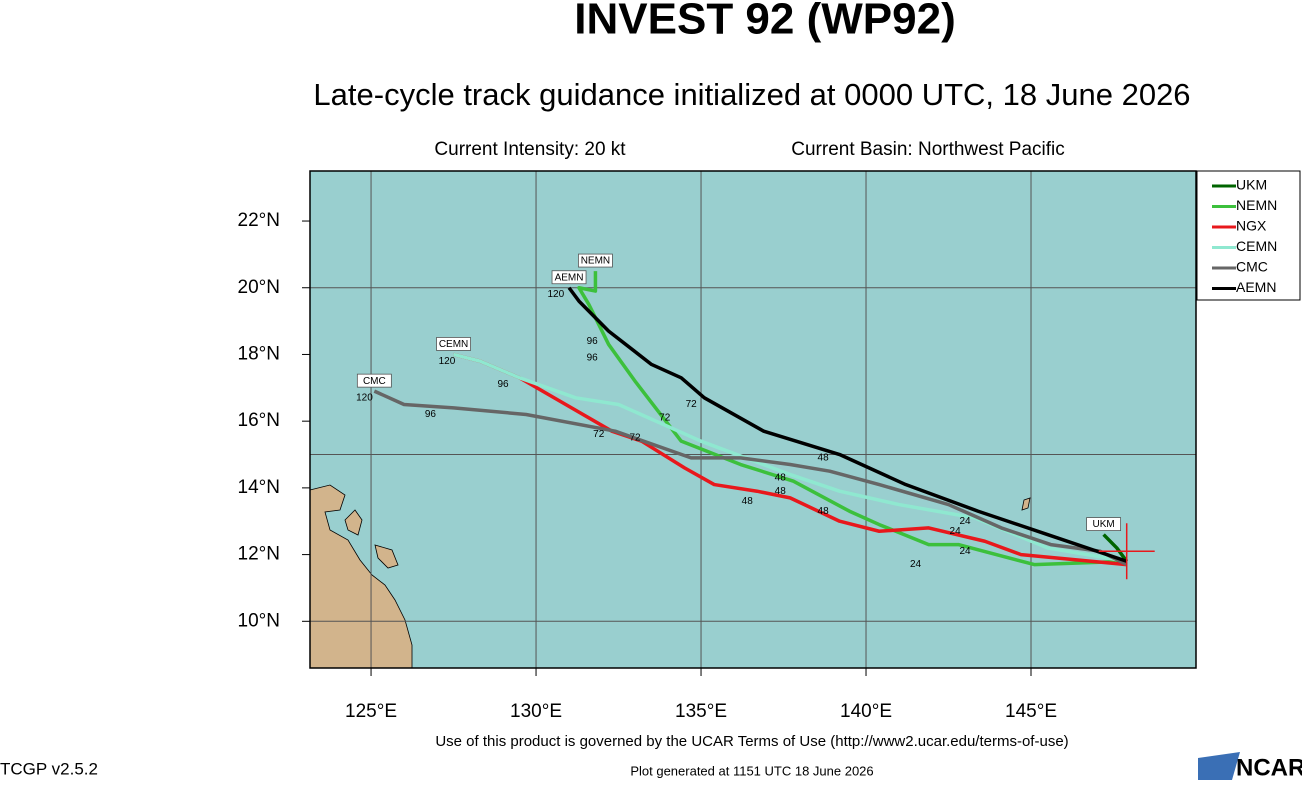  Describe the element at coordinates (1256, 287) in the screenshot. I see `legend-label: AEMN` at that location.